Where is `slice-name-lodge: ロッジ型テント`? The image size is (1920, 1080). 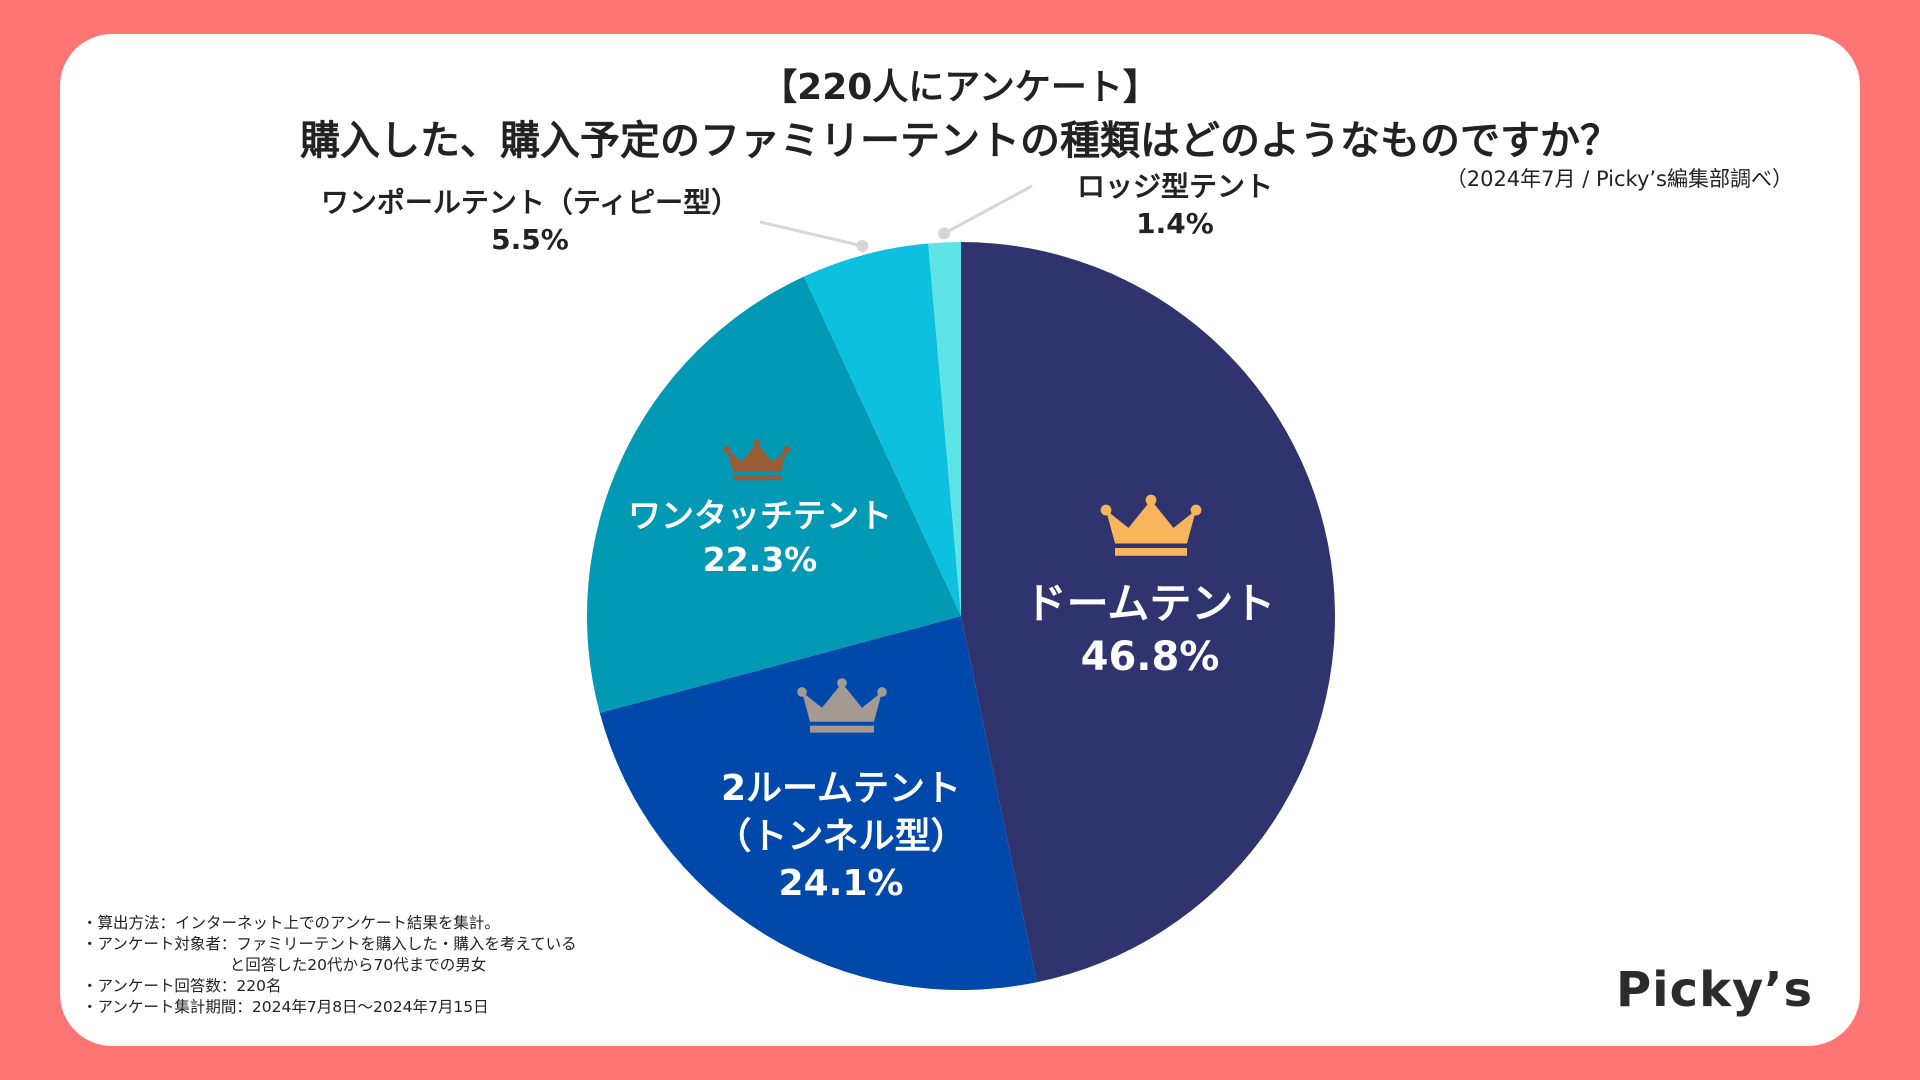
slice-name-lodge: ロッジ型テント is located at coordinates (1174, 186).